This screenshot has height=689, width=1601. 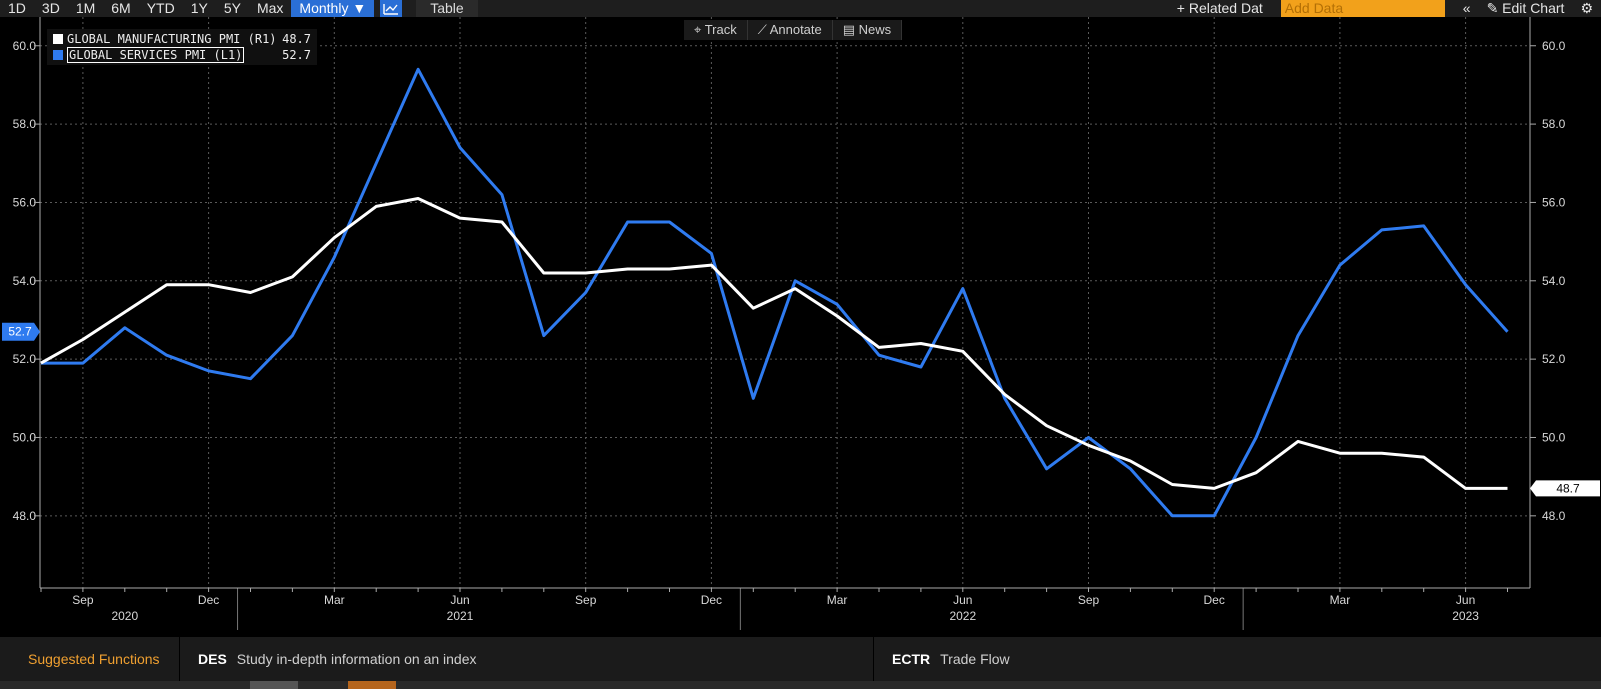 I want to click on legend-swatch-services, so click(x=58, y=55).